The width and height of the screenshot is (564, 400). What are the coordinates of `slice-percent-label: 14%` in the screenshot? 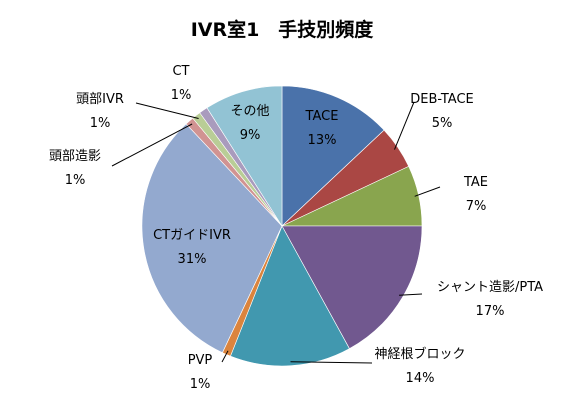 It's located at (420, 378).